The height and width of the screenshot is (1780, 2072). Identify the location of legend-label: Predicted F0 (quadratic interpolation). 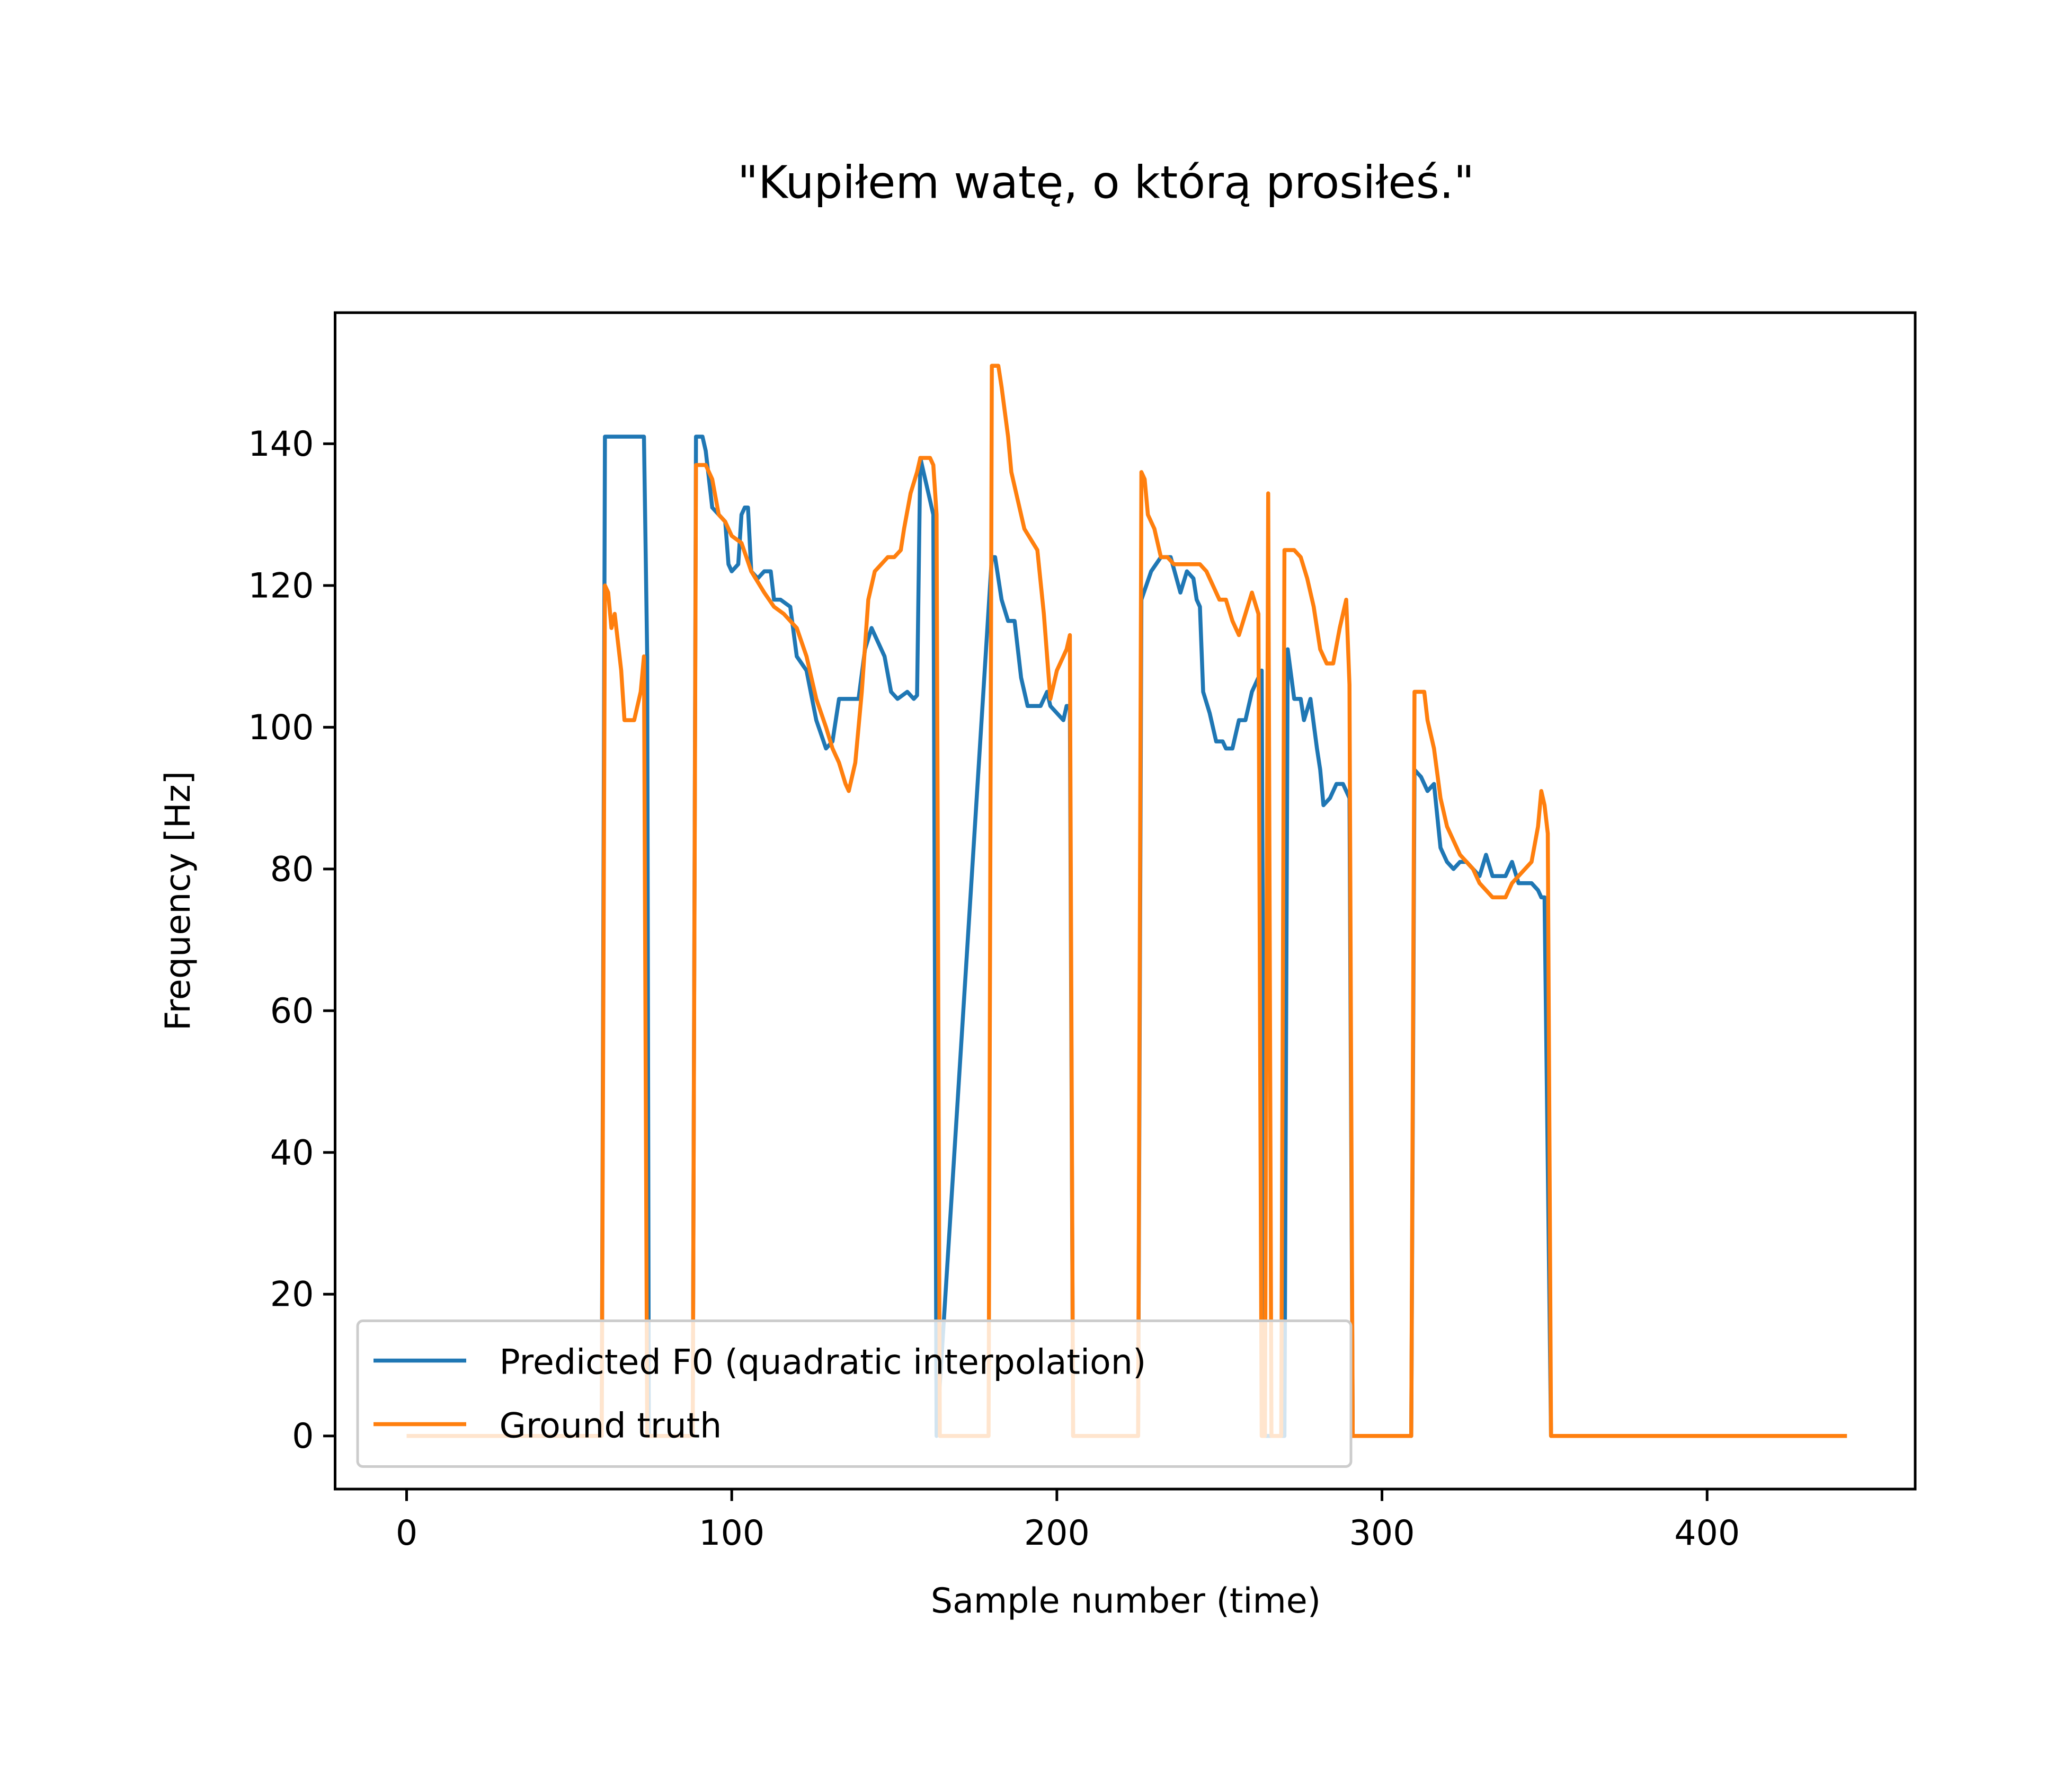
(823, 1363).